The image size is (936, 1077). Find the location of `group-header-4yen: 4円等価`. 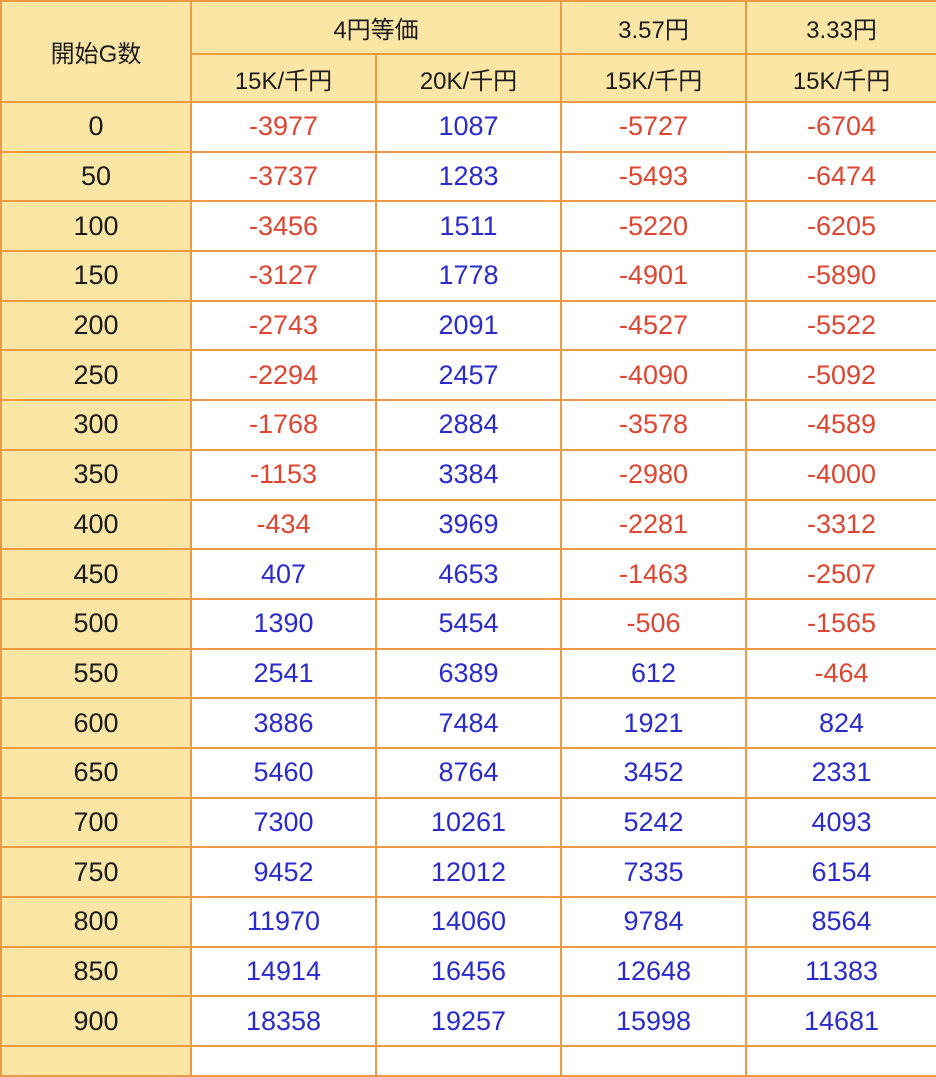

group-header-4yen: 4円等価 is located at coordinates (376, 27).